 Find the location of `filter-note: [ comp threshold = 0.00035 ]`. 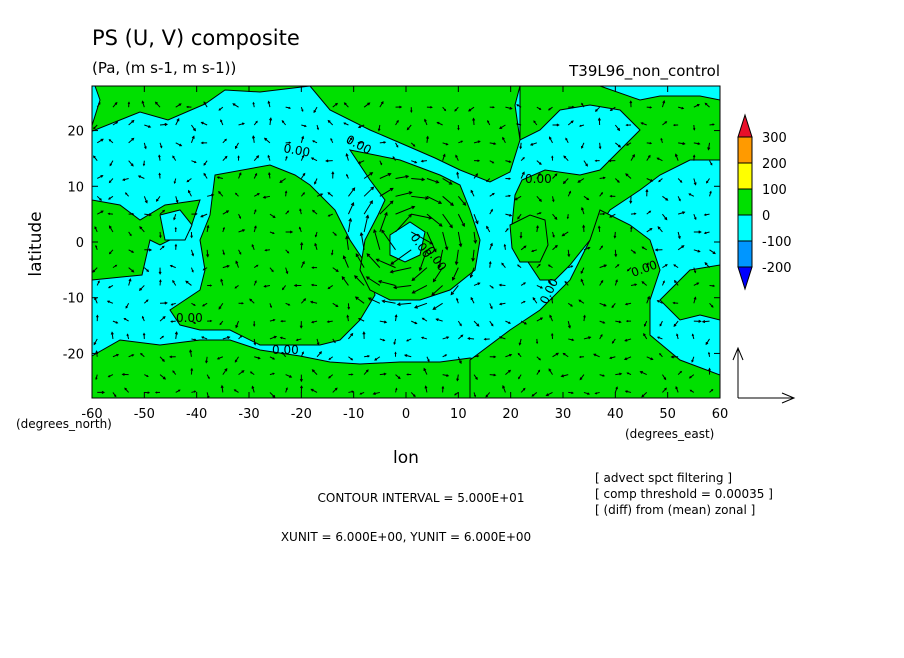

filter-note: [ comp threshold = 0.00035 ] is located at coordinates (684, 494).